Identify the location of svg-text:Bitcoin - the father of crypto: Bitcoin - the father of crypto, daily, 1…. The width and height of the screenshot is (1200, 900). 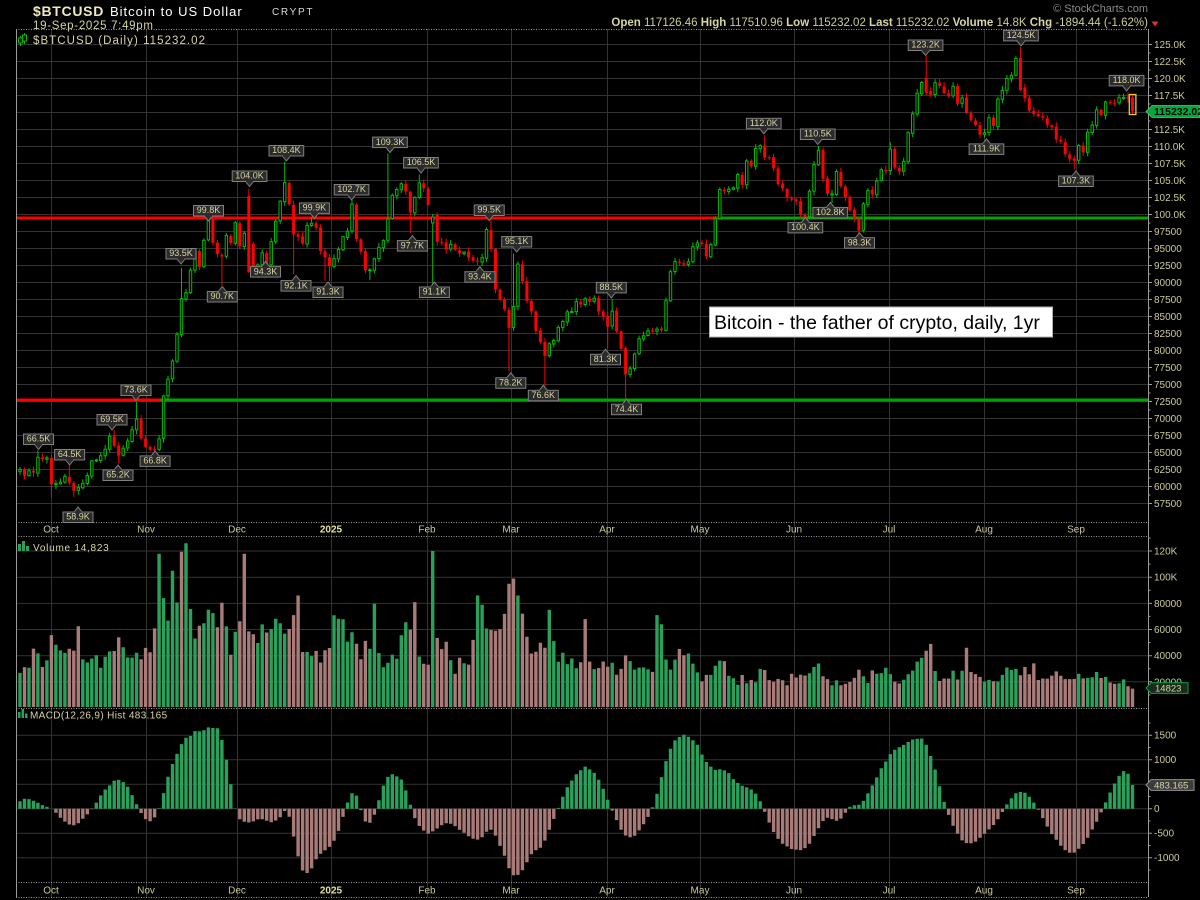
(877, 323).